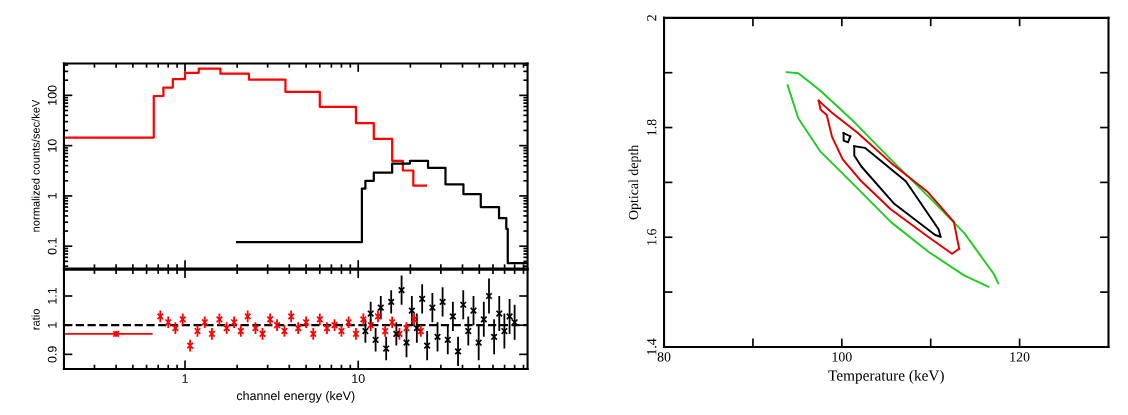  What do you see at coordinates (652, 346) in the screenshot?
I see `y-tick-label: 1.4` at bounding box center [652, 346].